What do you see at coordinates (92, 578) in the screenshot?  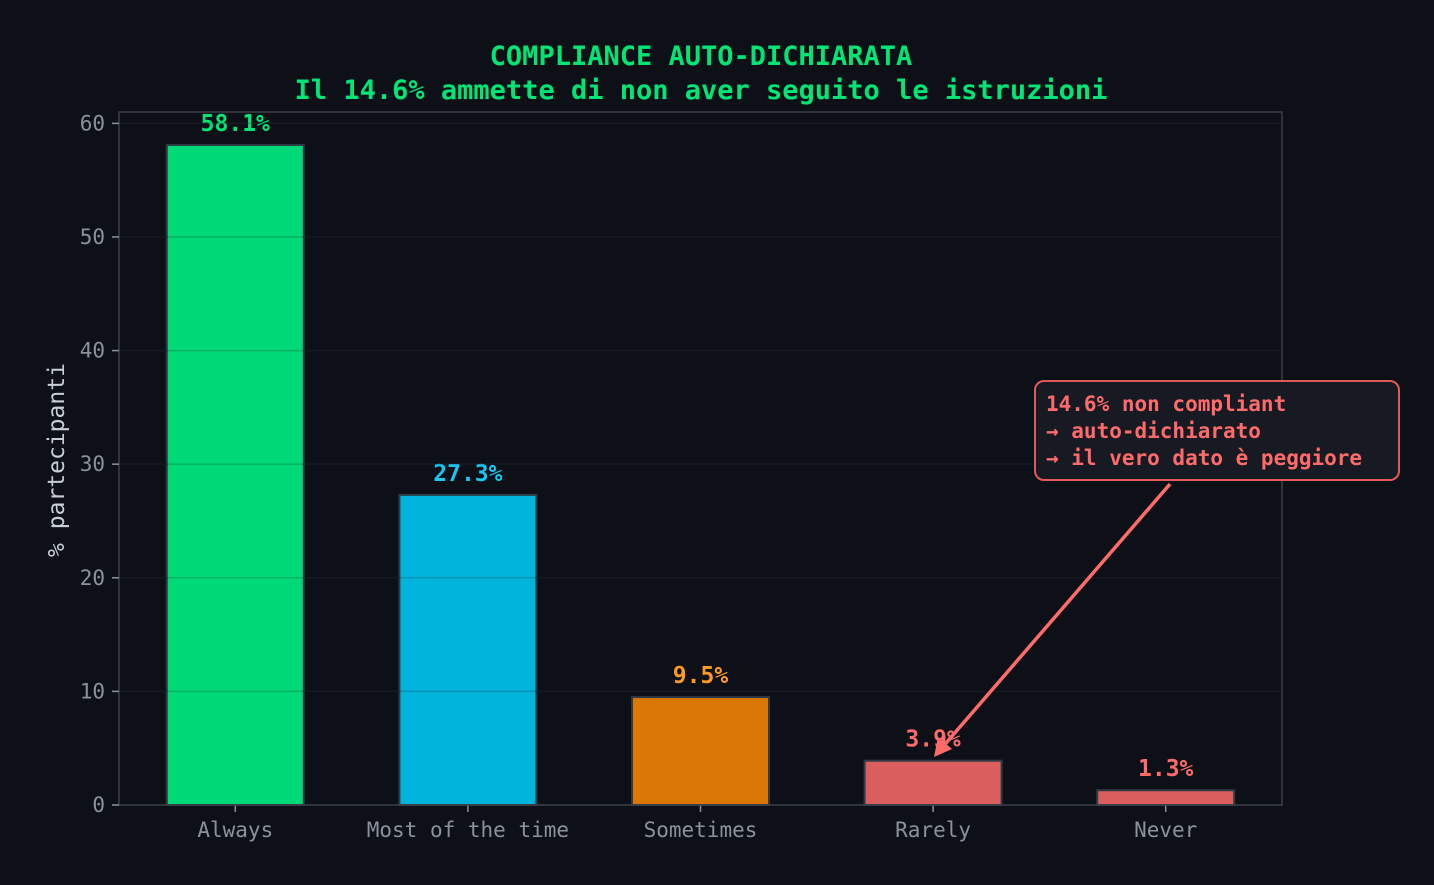 I see `y-tick-label: 20` at bounding box center [92, 578].